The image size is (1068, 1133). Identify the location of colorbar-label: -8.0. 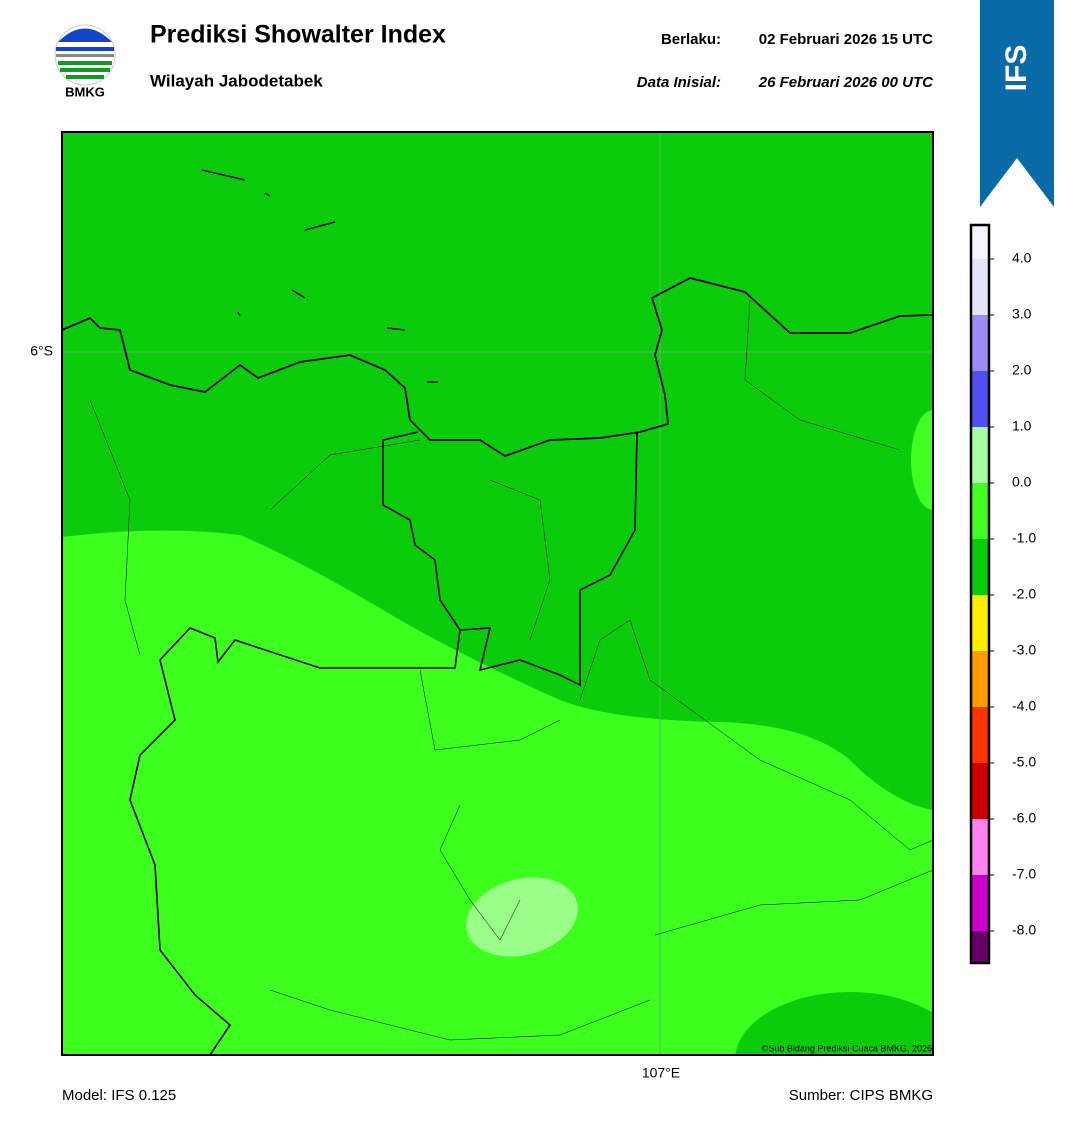
(1024, 930).